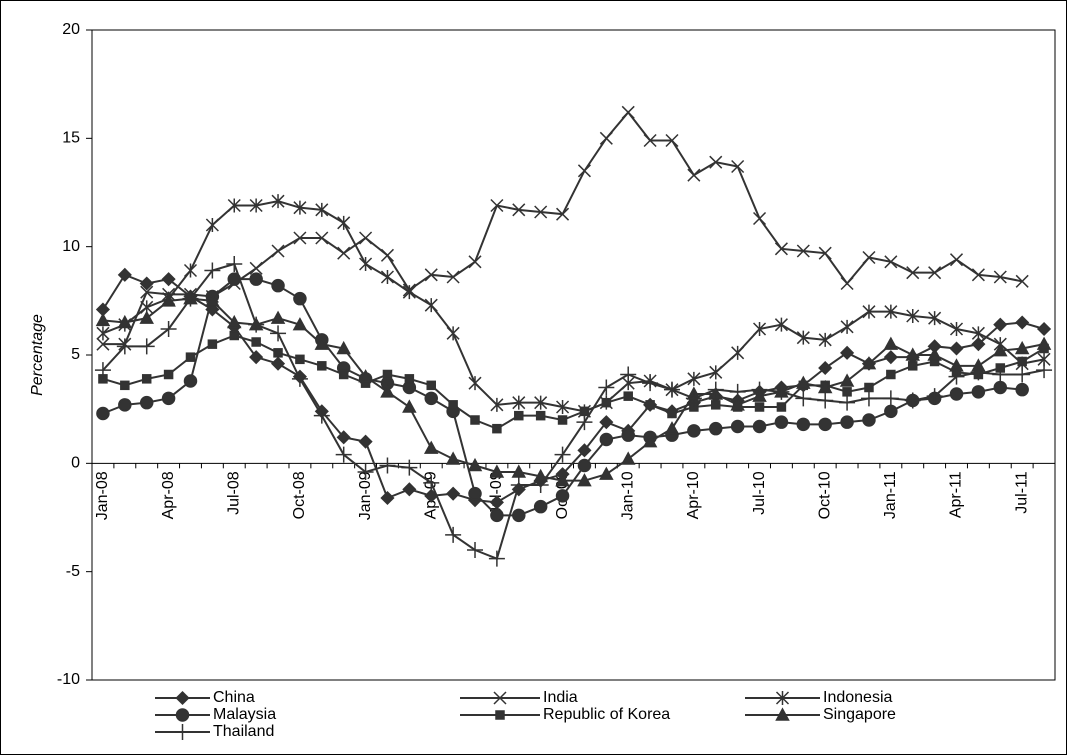 Image resolution: width=1067 pixels, height=755 pixels. I want to click on legend-item: Malaysia, so click(215, 714).